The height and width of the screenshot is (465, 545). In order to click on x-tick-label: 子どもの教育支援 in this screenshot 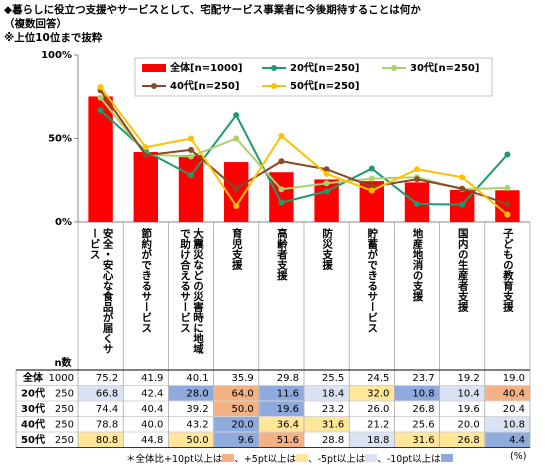, I will do `click(507, 270)`.